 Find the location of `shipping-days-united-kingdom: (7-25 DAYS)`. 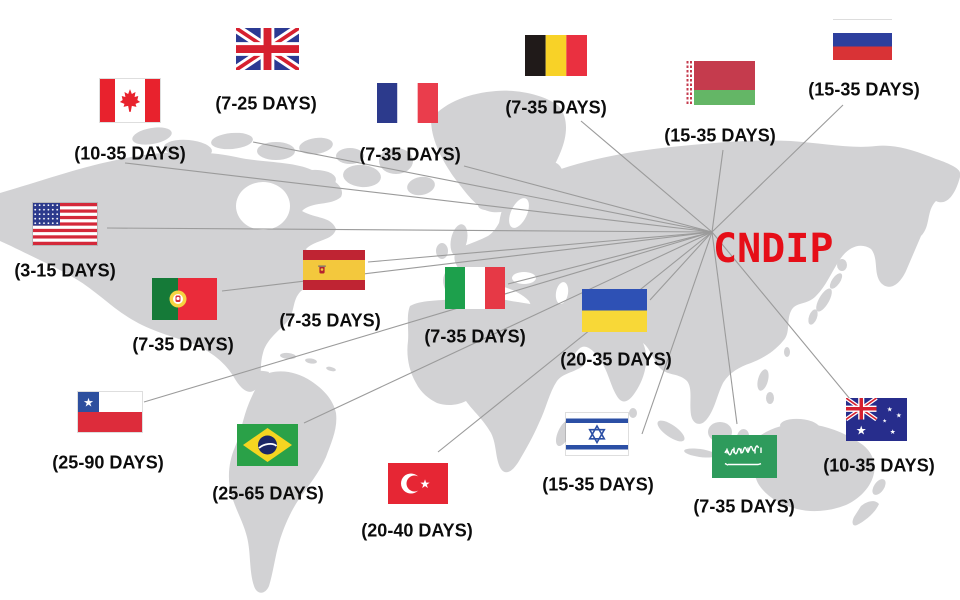

shipping-days-united-kingdom: (7-25 DAYS) is located at coordinates (266, 103).